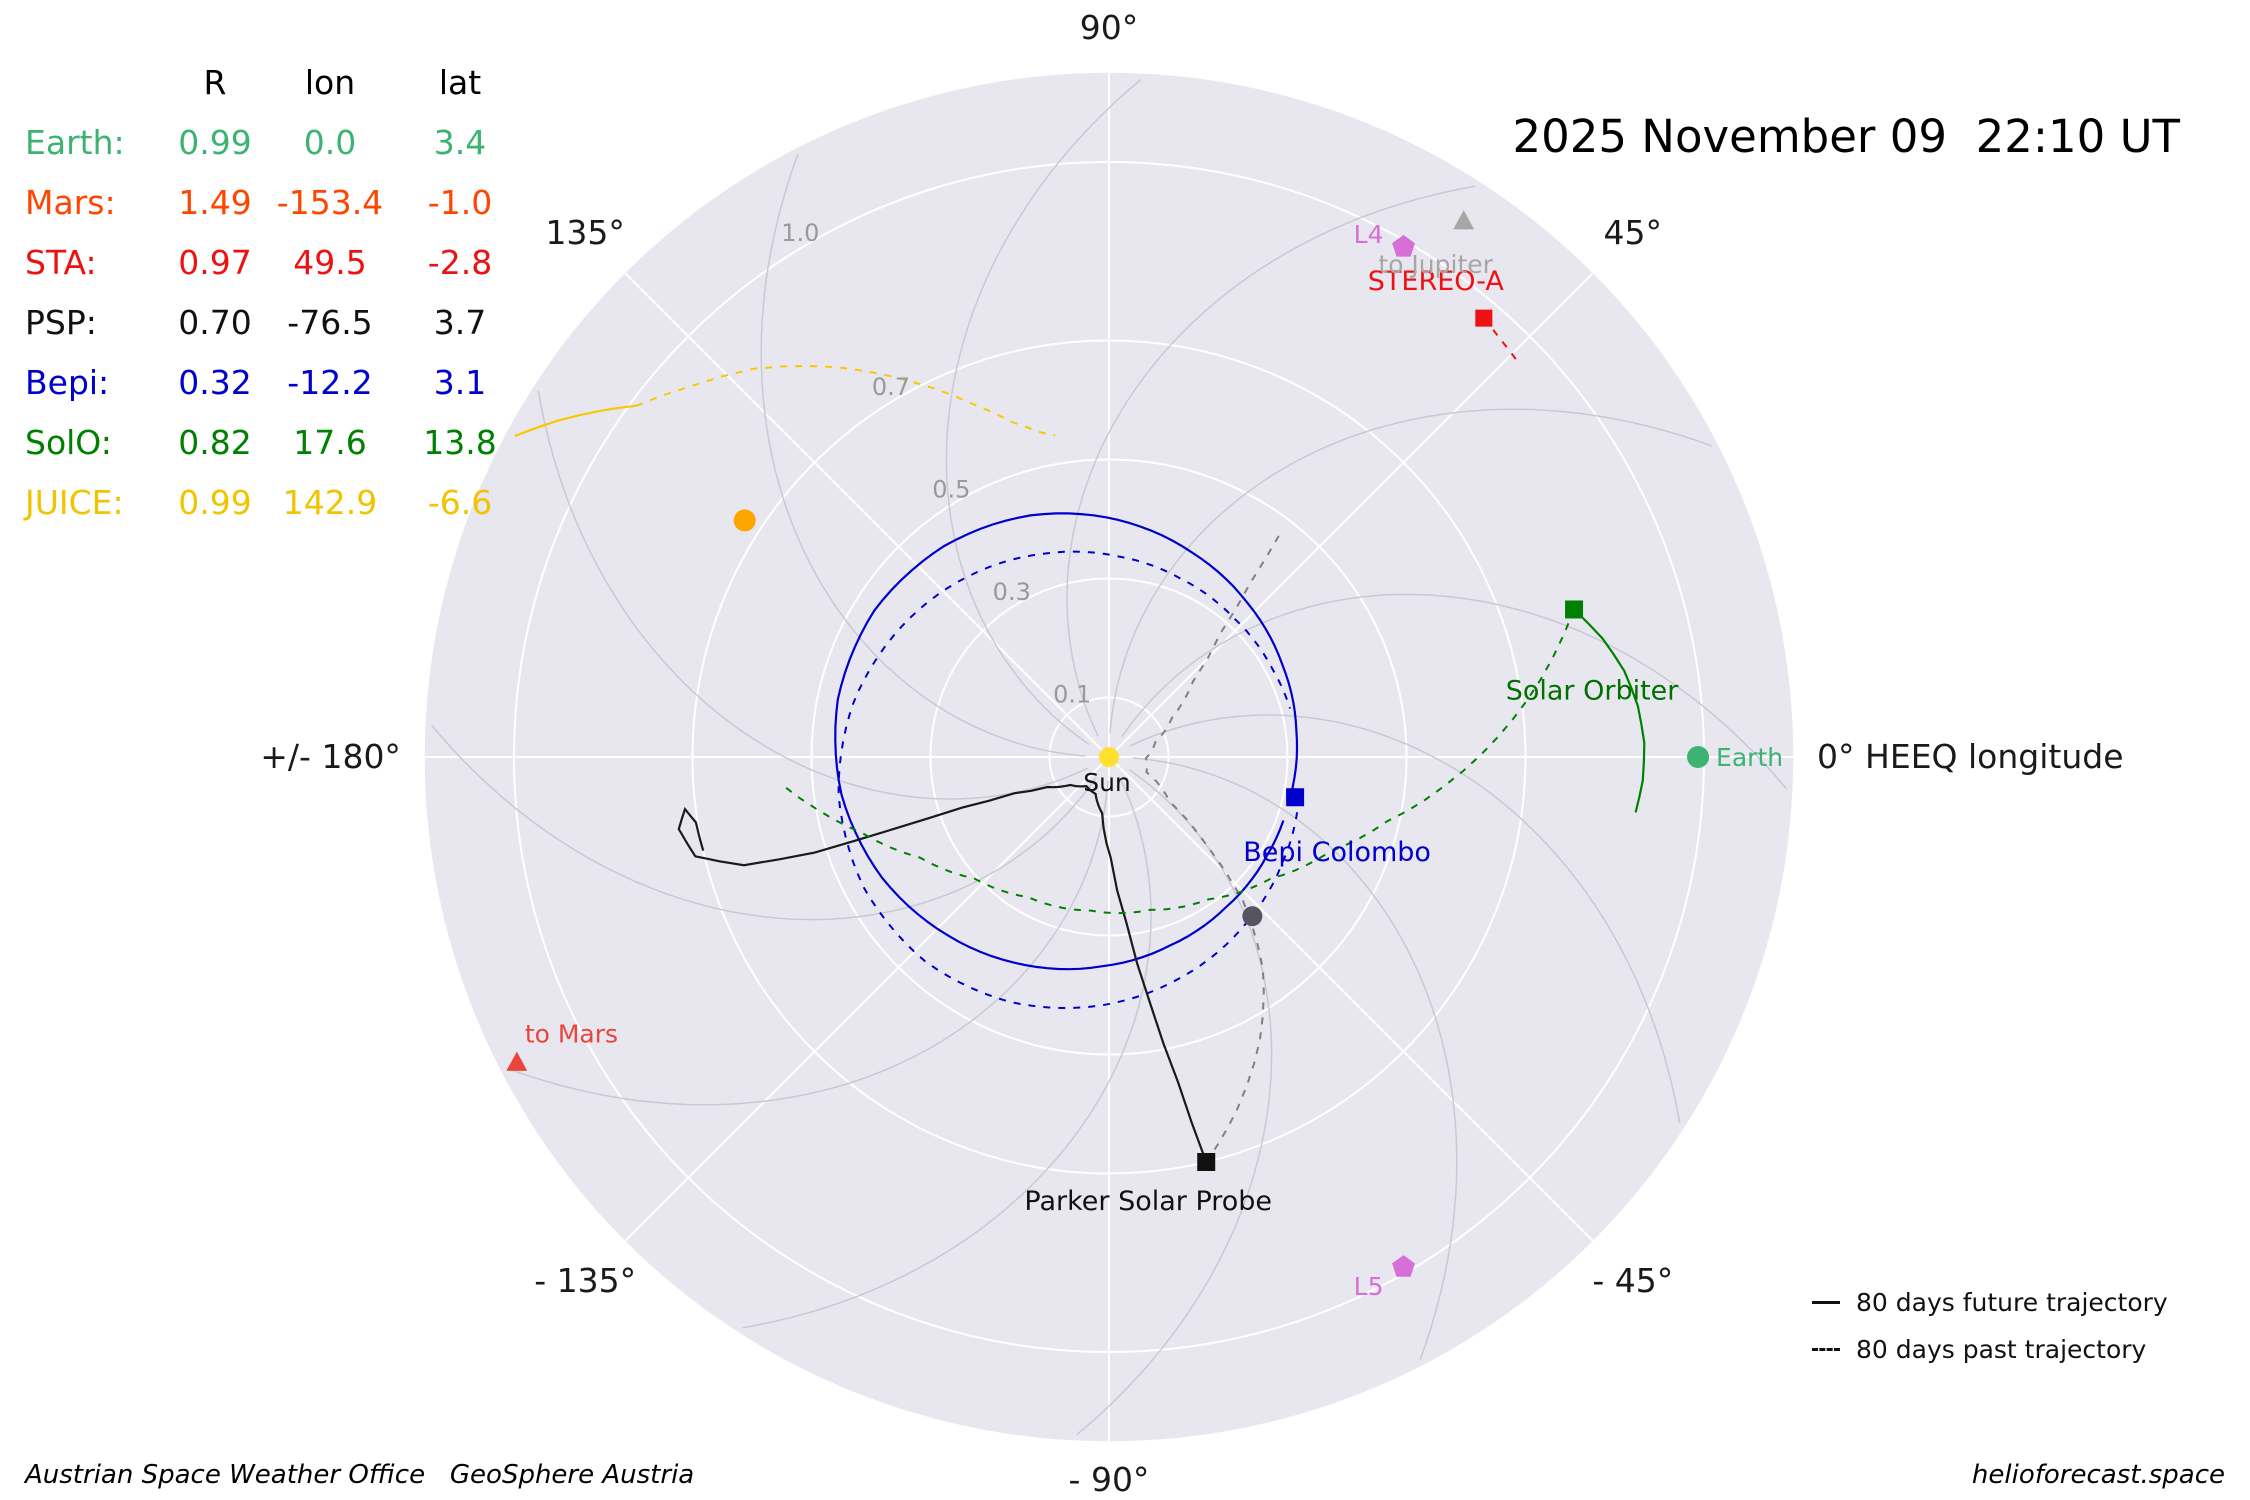 The image size is (2250, 1500). What do you see at coordinates (1206, 1161) in the screenshot?
I see `psp-marker` at bounding box center [1206, 1161].